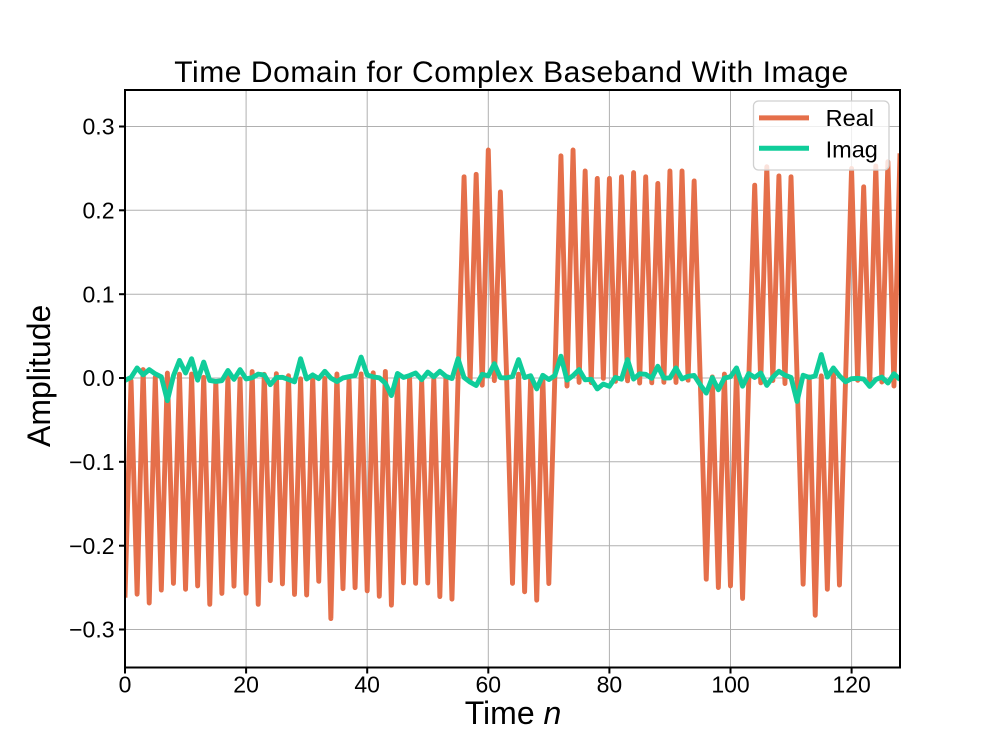  Describe the element at coordinates (99, 294) in the screenshot. I see `svg-text: 0.1` at that location.